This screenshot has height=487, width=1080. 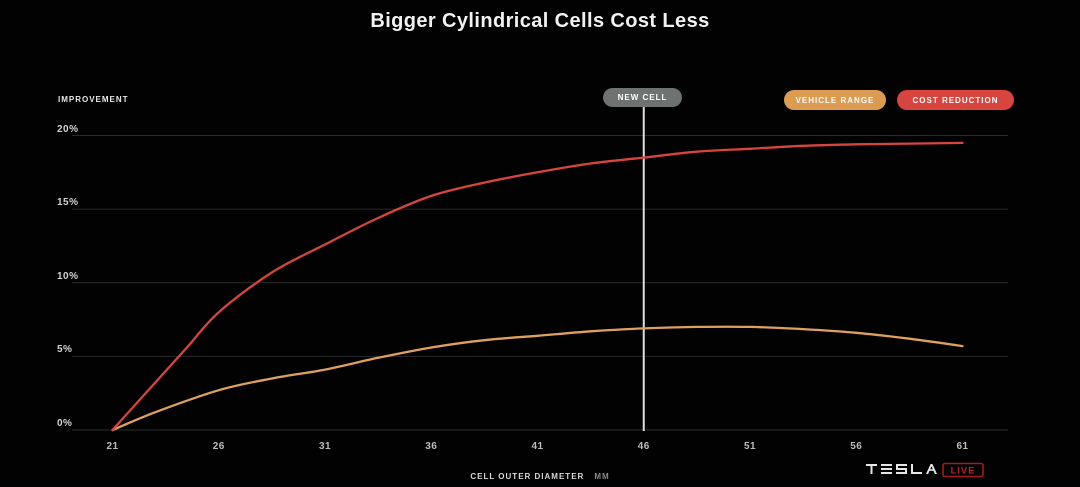 What do you see at coordinates (431, 446) in the screenshot?
I see `x-tick-36: 36` at bounding box center [431, 446].